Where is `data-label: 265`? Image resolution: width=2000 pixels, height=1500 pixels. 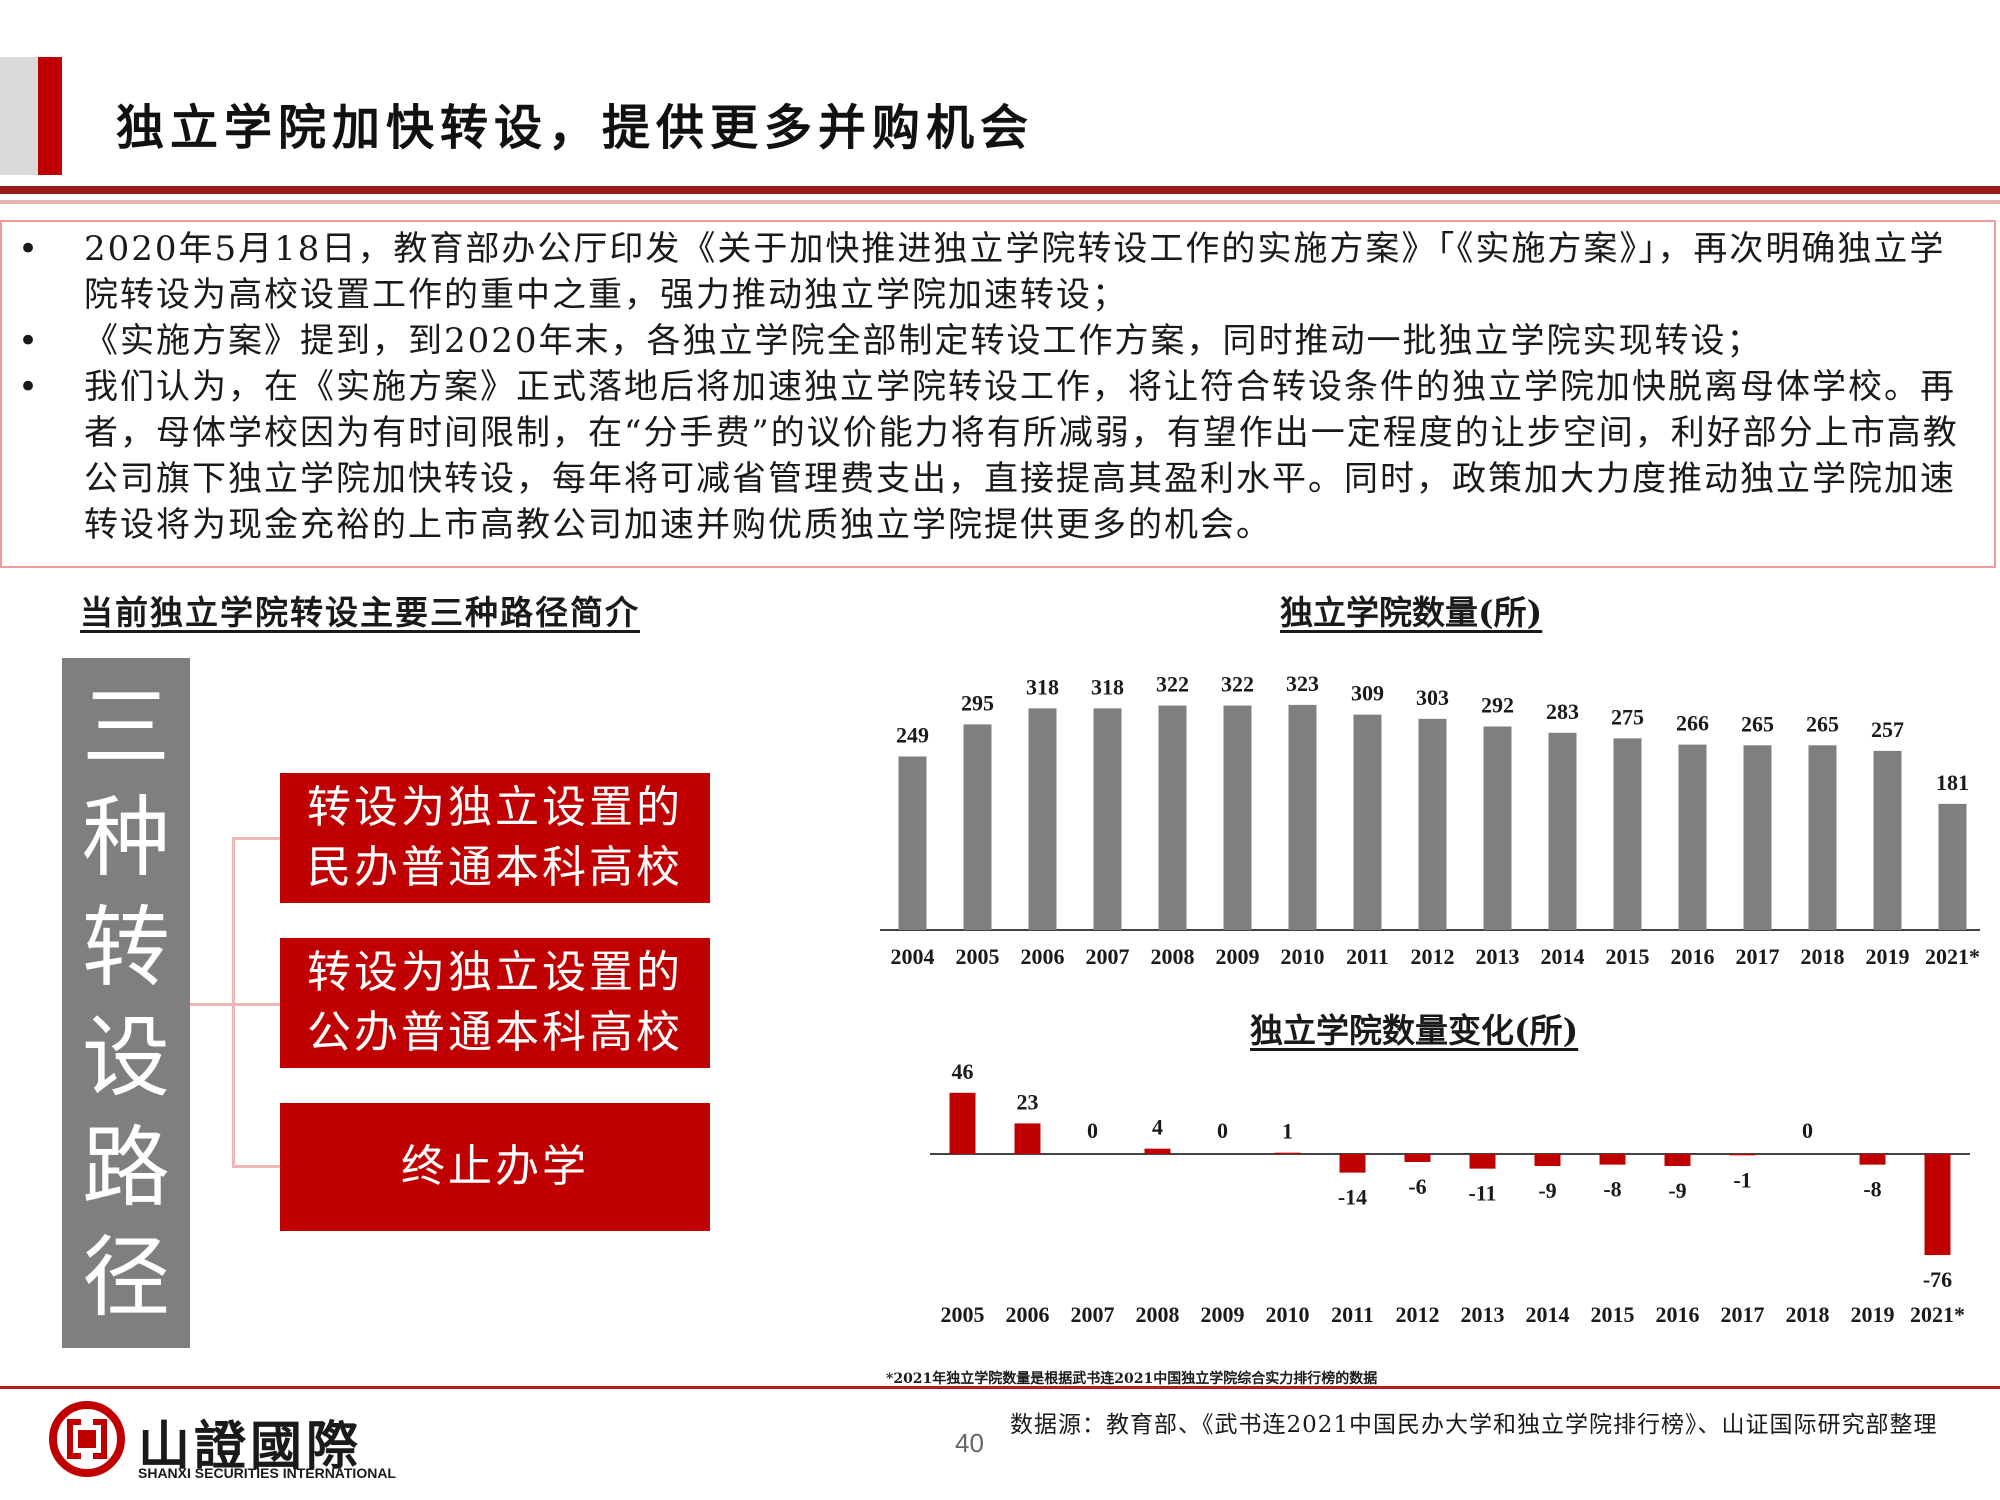 data-label: 265 is located at coordinates (1822, 723).